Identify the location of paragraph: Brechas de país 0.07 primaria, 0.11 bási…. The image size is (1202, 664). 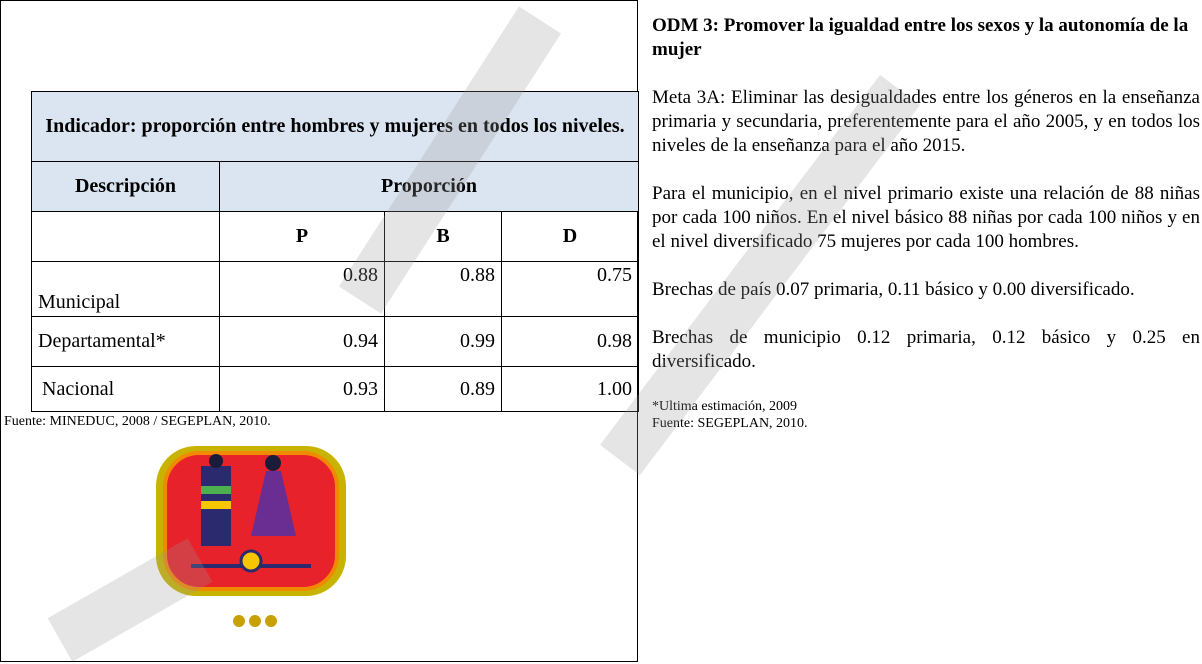
(893, 289).